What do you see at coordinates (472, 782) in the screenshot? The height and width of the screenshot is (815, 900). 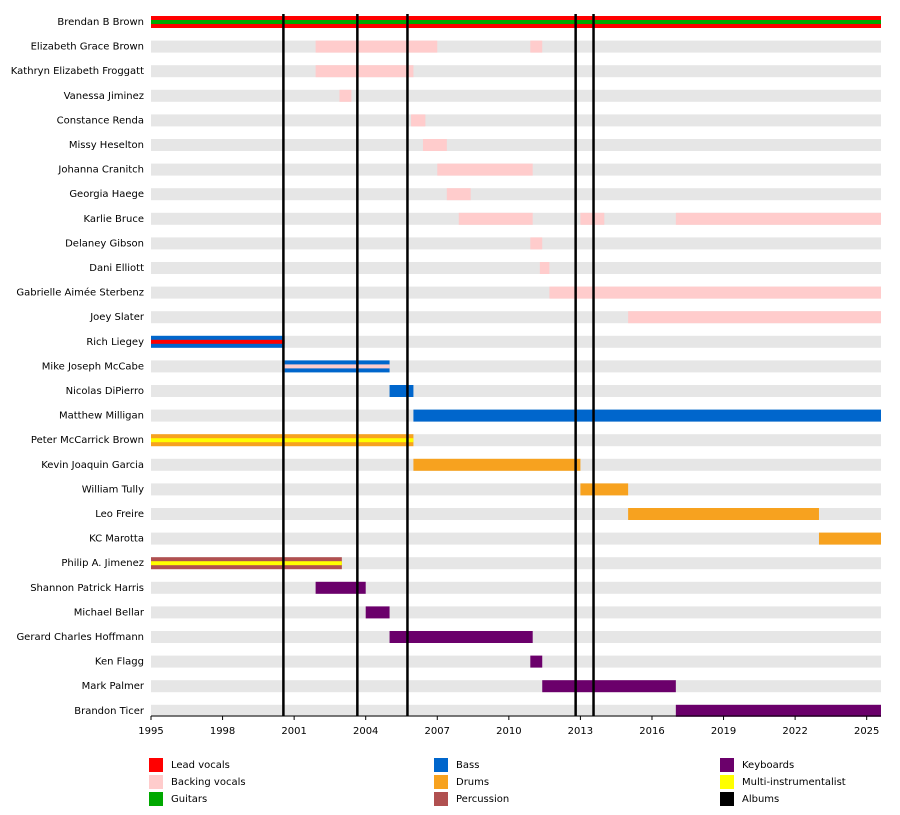 I see `legend-label: Drums` at bounding box center [472, 782].